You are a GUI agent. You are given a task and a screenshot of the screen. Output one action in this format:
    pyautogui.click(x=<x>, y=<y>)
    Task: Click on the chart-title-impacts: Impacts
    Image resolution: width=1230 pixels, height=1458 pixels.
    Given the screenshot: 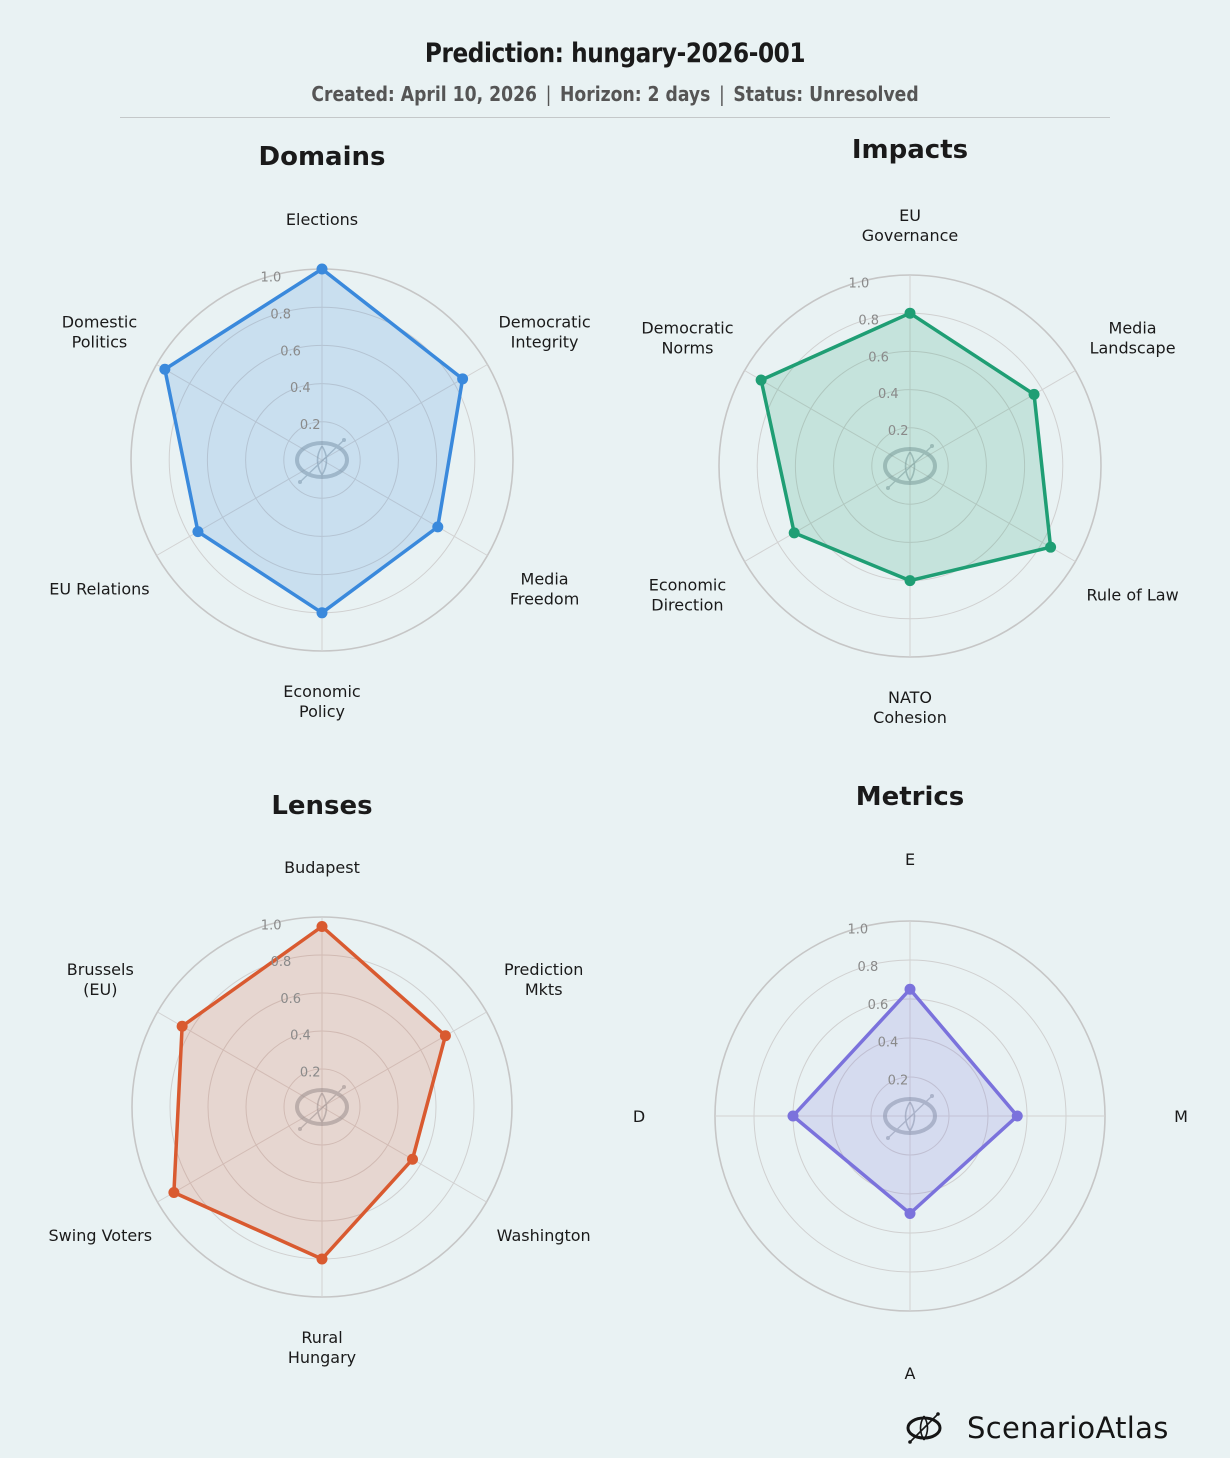 What is the action you would take?
    pyautogui.click(x=910, y=150)
    